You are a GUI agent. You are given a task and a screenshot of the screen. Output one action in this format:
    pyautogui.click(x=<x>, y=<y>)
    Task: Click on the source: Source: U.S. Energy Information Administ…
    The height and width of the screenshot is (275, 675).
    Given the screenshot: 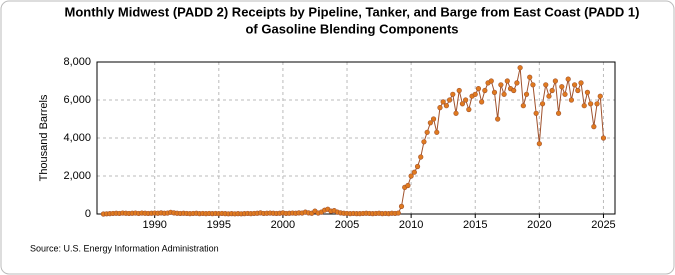 What is the action you would take?
    pyautogui.click(x=124, y=248)
    